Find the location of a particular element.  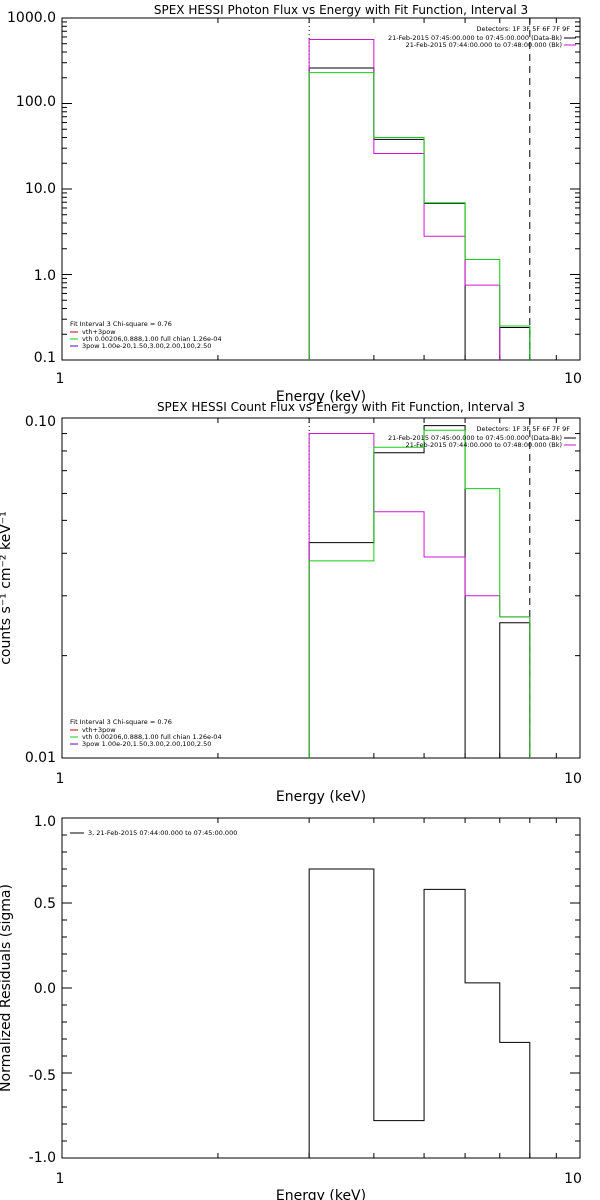

y-tick-label: 10.0 is located at coordinates (40, 189).